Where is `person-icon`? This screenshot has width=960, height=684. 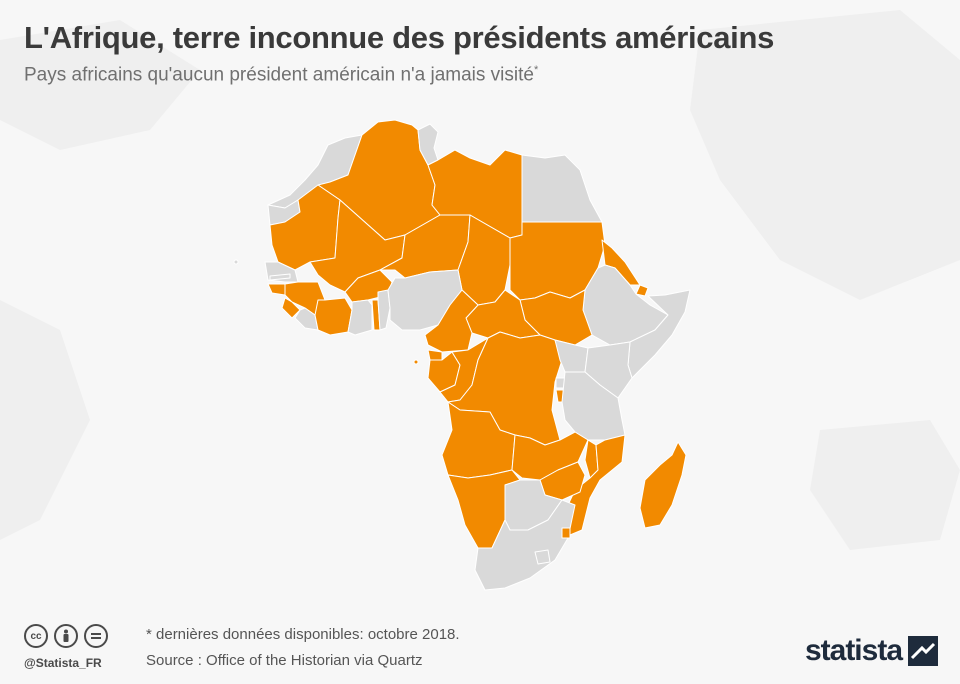
person-icon is located at coordinates (66, 636).